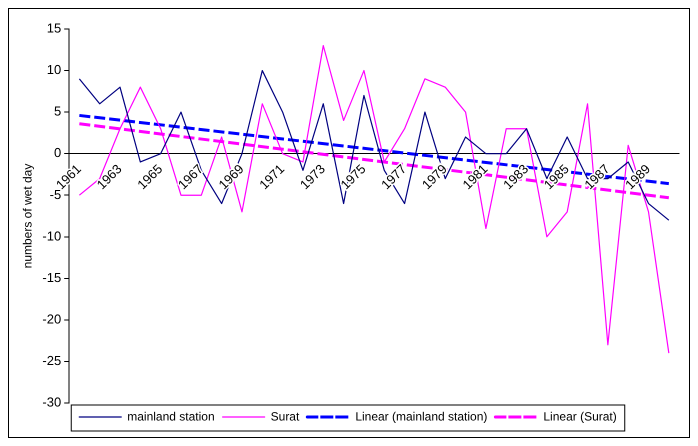  What do you see at coordinates (52, 277) in the screenshot?
I see `y-tick-label: -15` at bounding box center [52, 277].